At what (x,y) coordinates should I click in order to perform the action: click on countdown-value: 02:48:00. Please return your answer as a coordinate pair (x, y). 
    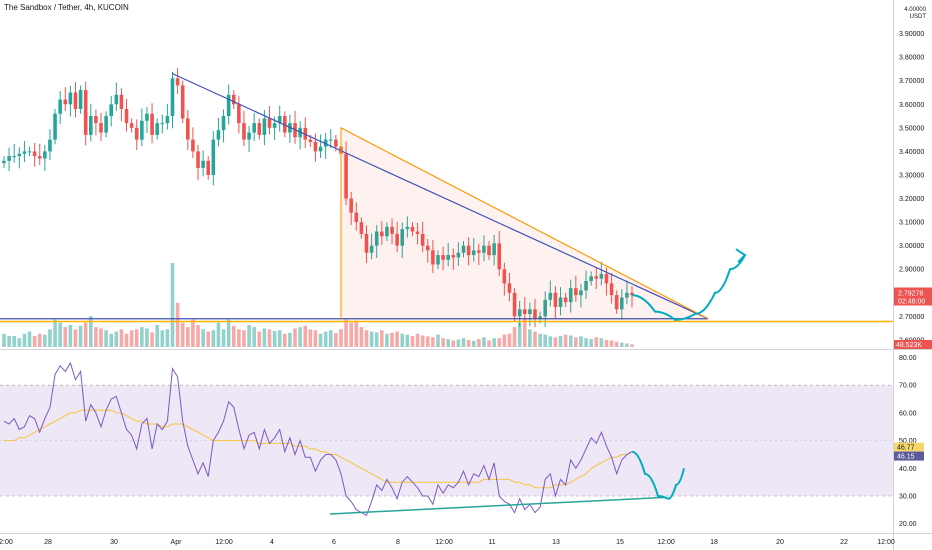
    Looking at the image, I should click on (911, 301).